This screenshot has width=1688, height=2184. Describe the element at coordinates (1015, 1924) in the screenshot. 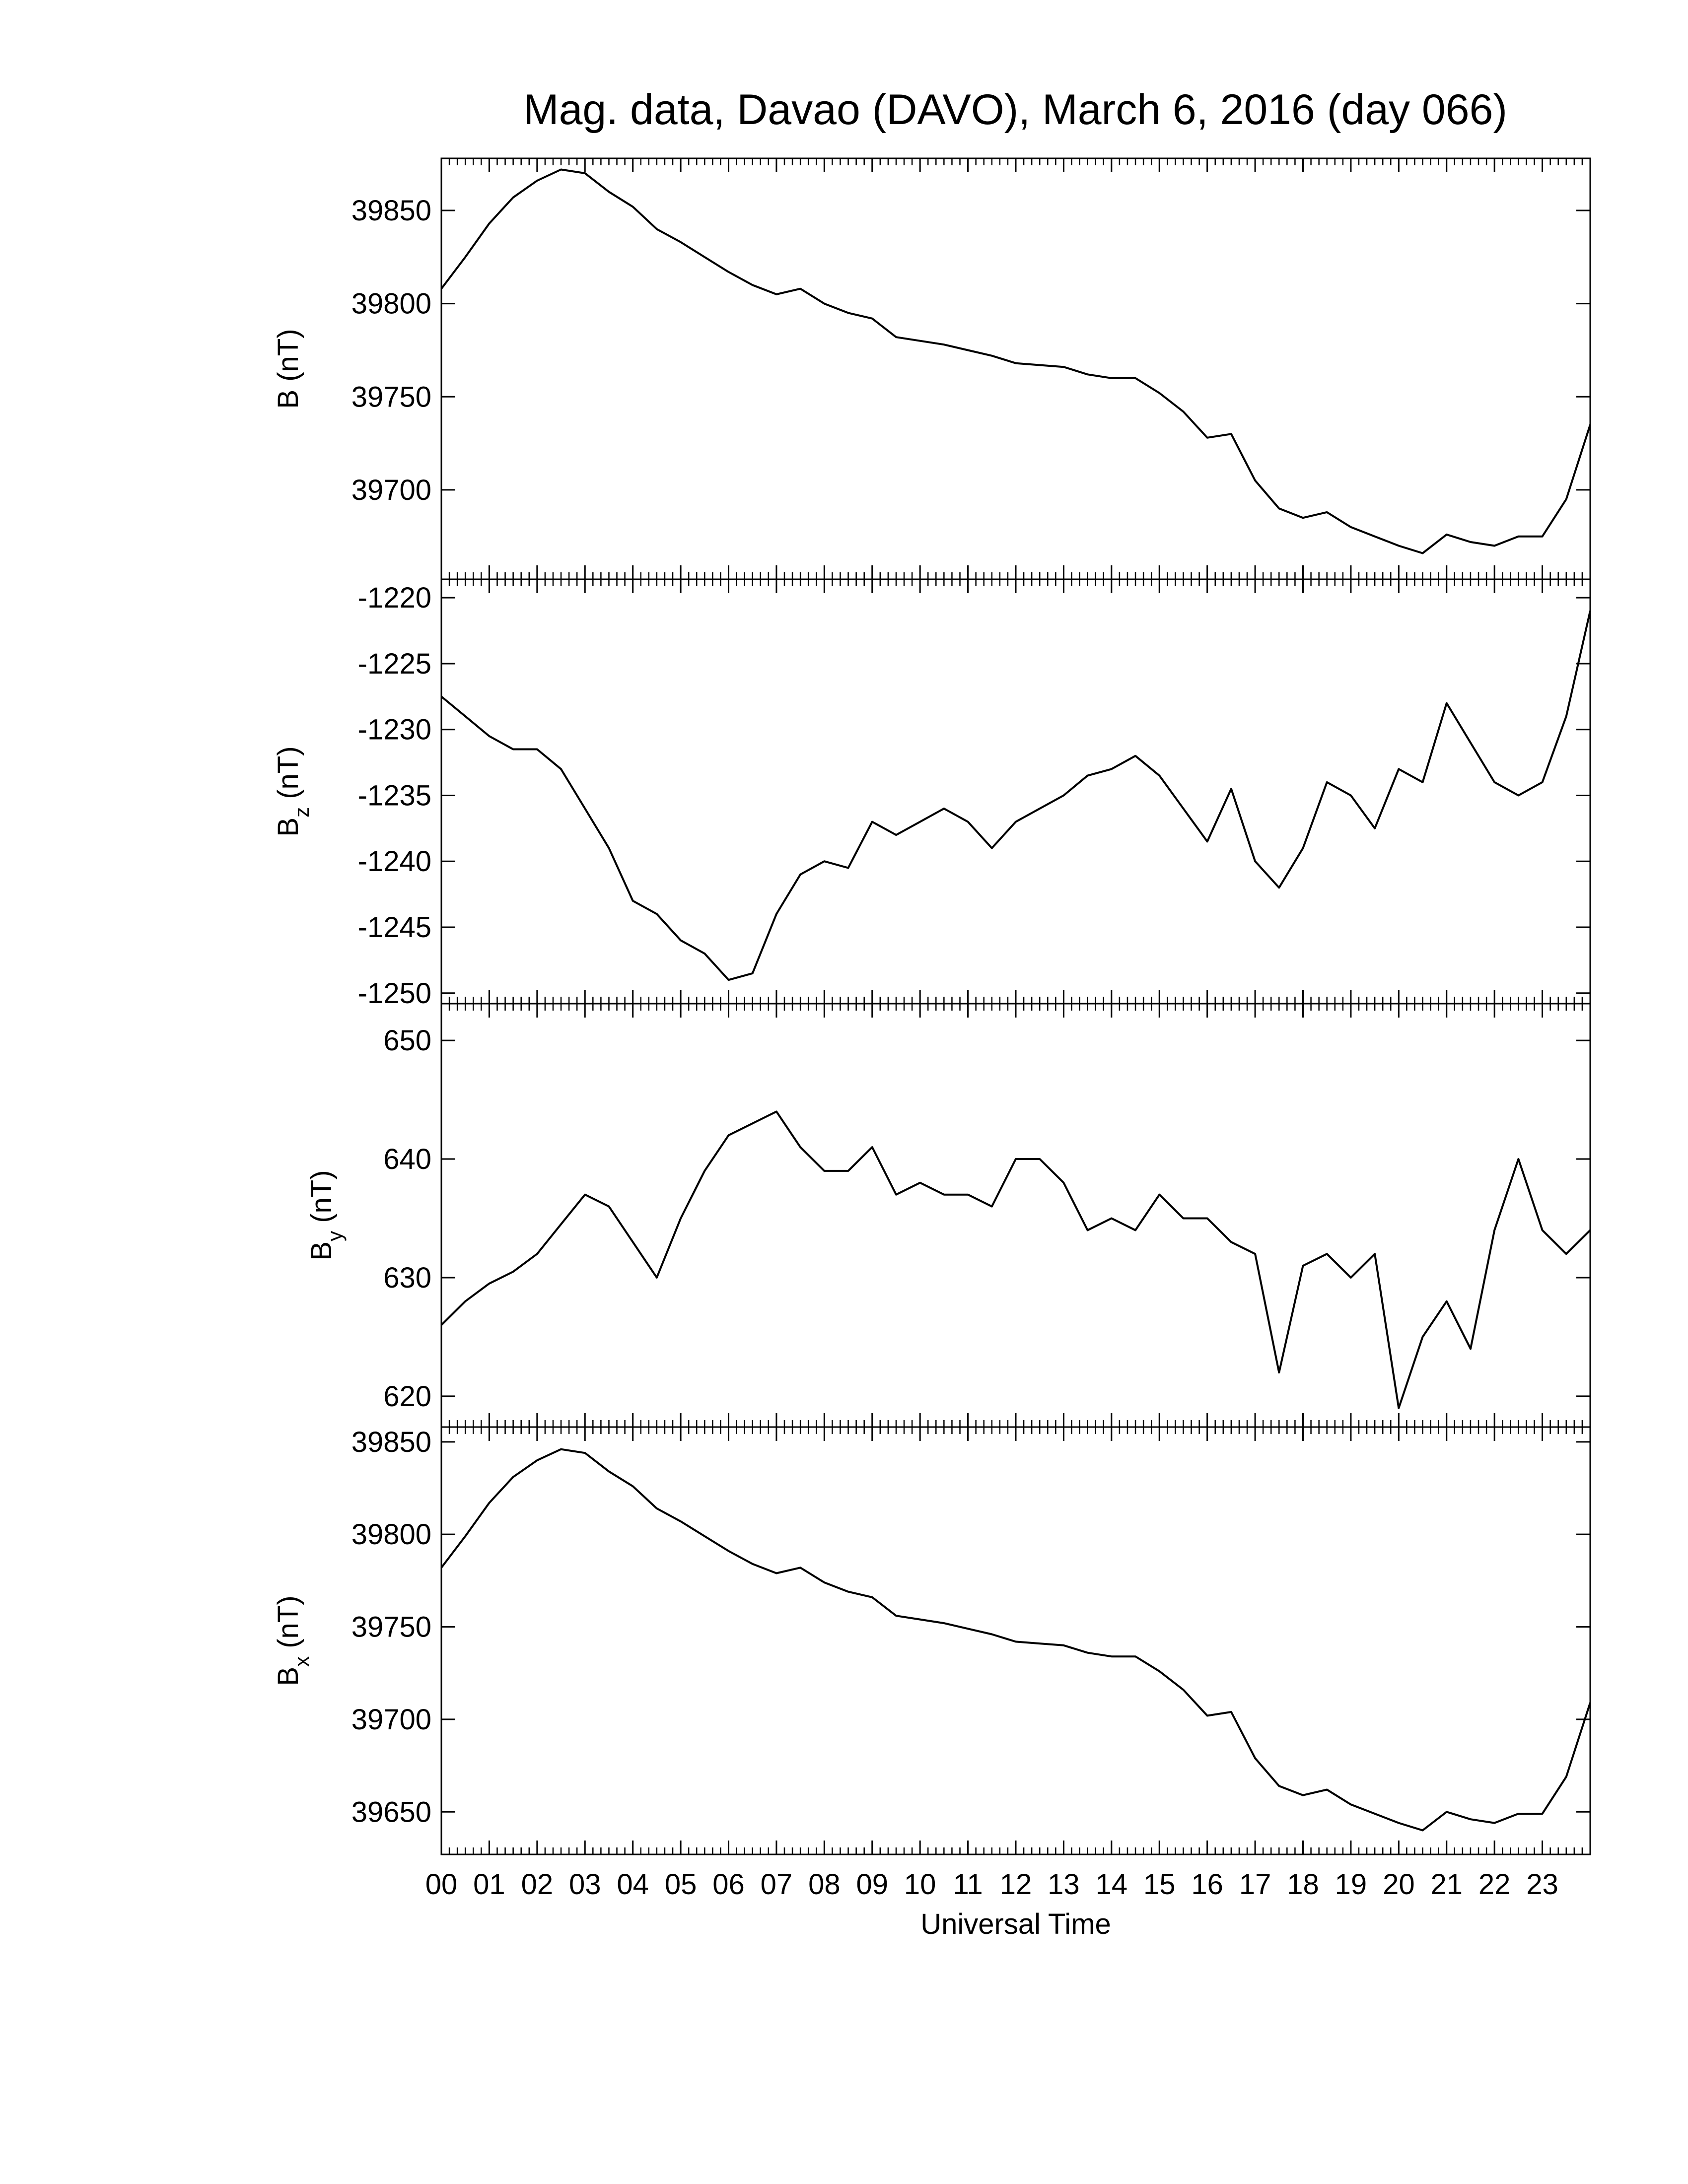

I see `x-axis-label: Universal Time` at that location.